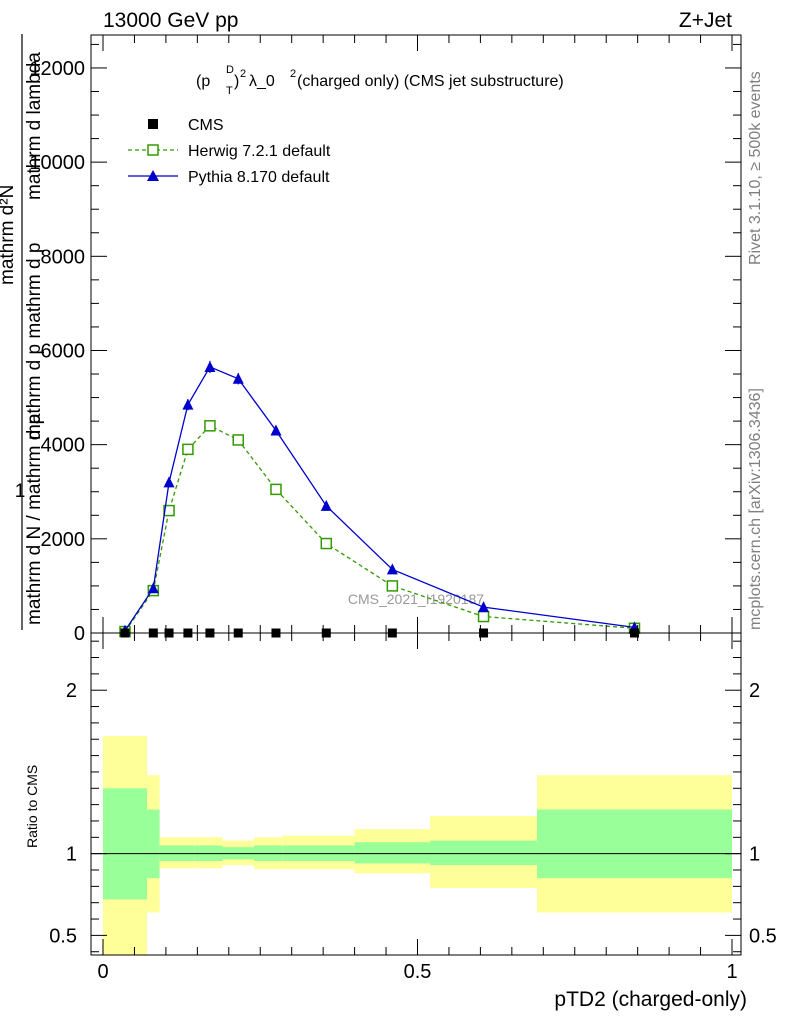 This screenshot has width=786, height=1024. Describe the element at coordinates (34, 126) in the screenshot. I see `ylabel-dlambda: mathrm d lambda` at that location.